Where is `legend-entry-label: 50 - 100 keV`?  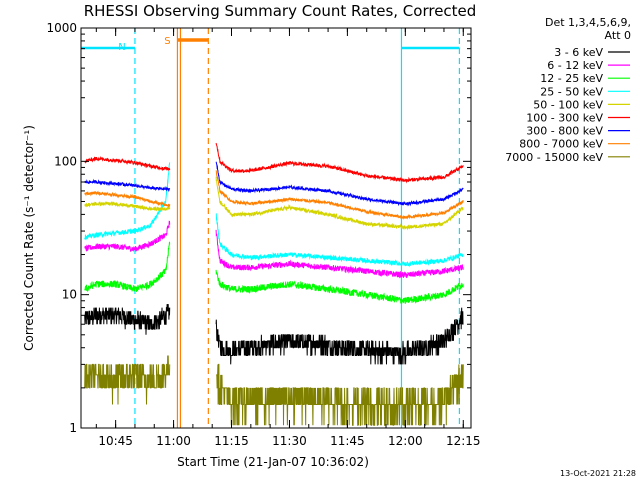
legend-entry-label: 50 - 100 keV is located at coordinates (568, 104).